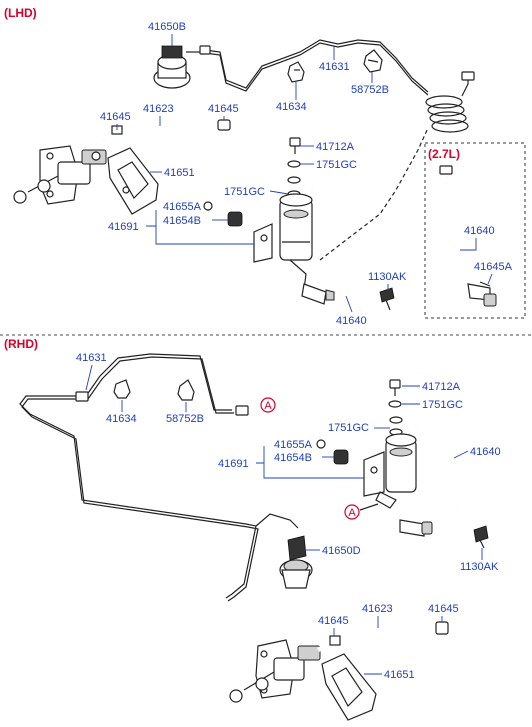 The width and height of the screenshot is (532, 727). I want to click on rhd-label-41623: 41623, so click(377, 609).